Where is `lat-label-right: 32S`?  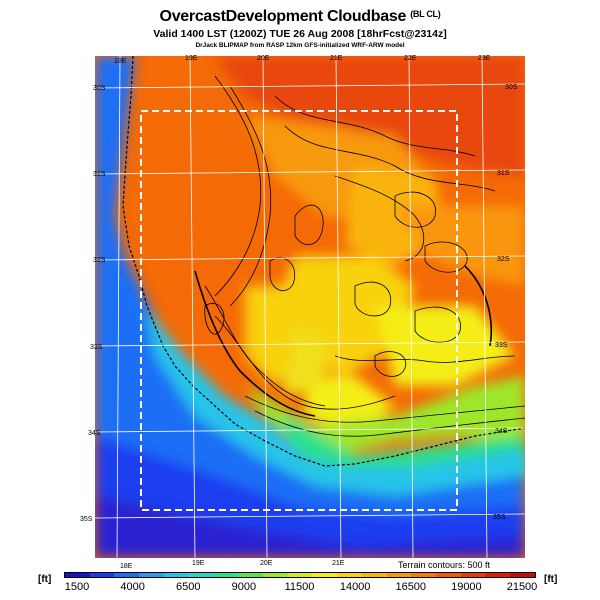
lat-label-right: 32S is located at coordinates (503, 259).